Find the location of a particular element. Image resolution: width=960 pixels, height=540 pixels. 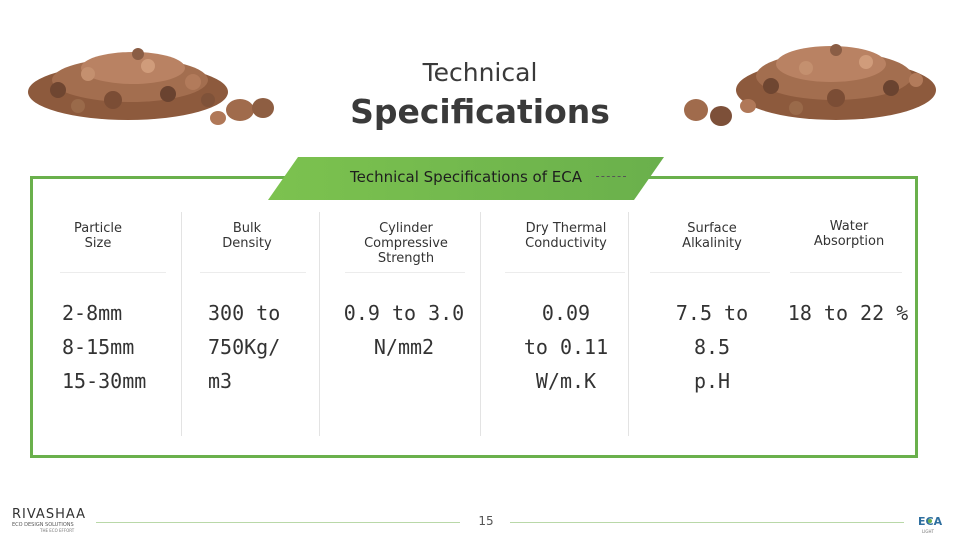

value-line: 15-30mm is located at coordinates (104, 381).